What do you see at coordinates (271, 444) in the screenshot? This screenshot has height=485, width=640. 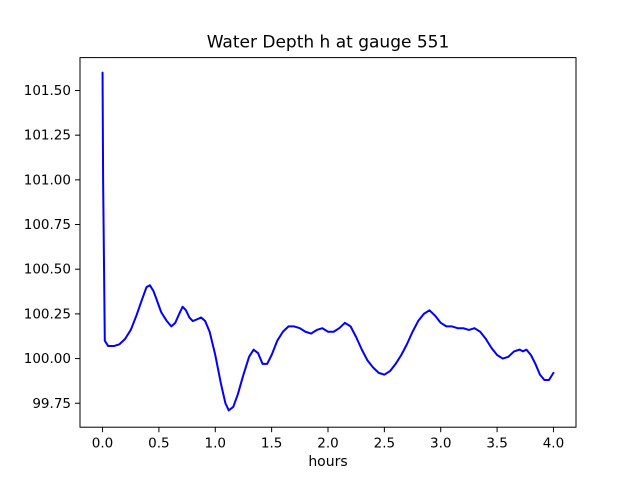 I see `x-axis-tick-label: 1.5` at bounding box center [271, 444].